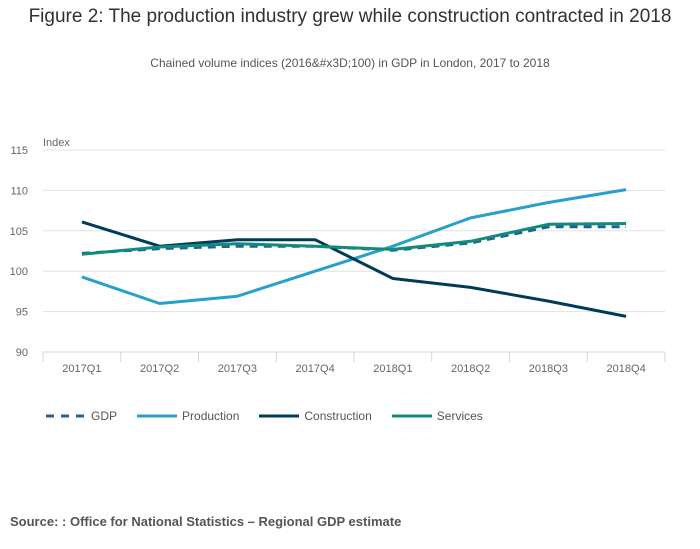 This screenshot has height=549, width=700. What do you see at coordinates (19, 151) in the screenshot?
I see `y-tick-label: 115` at bounding box center [19, 151].